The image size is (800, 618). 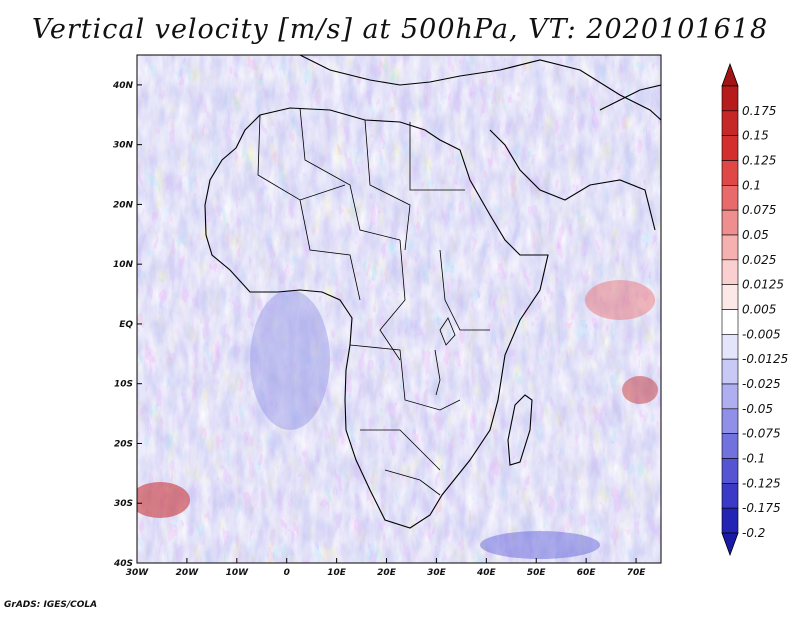 What do you see at coordinates (123, 205) in the screenshot?
I see `lat-tick-label: 20N` at bounding box center [123, 205].